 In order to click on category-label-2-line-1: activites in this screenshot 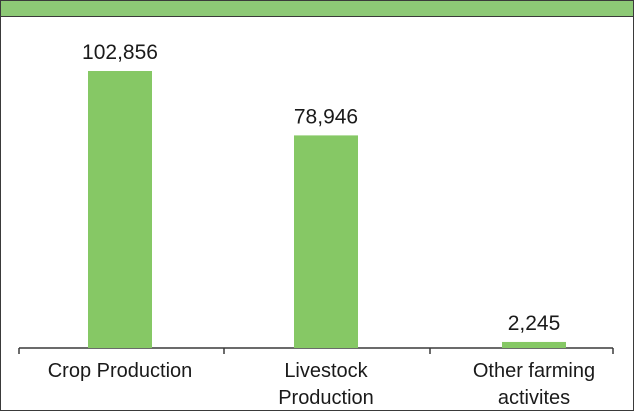, I will do `click(534, 398)`.